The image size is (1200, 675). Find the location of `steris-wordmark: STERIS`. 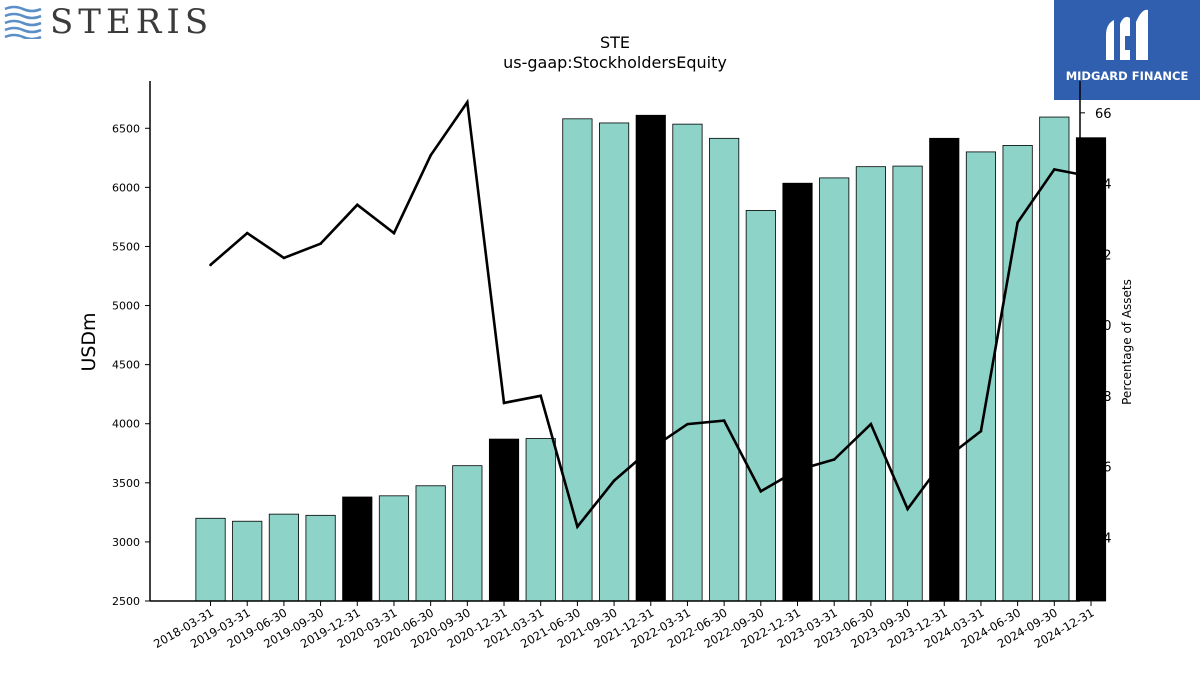

steris-wordmark: STERIS is located at coordinates (132, 22).